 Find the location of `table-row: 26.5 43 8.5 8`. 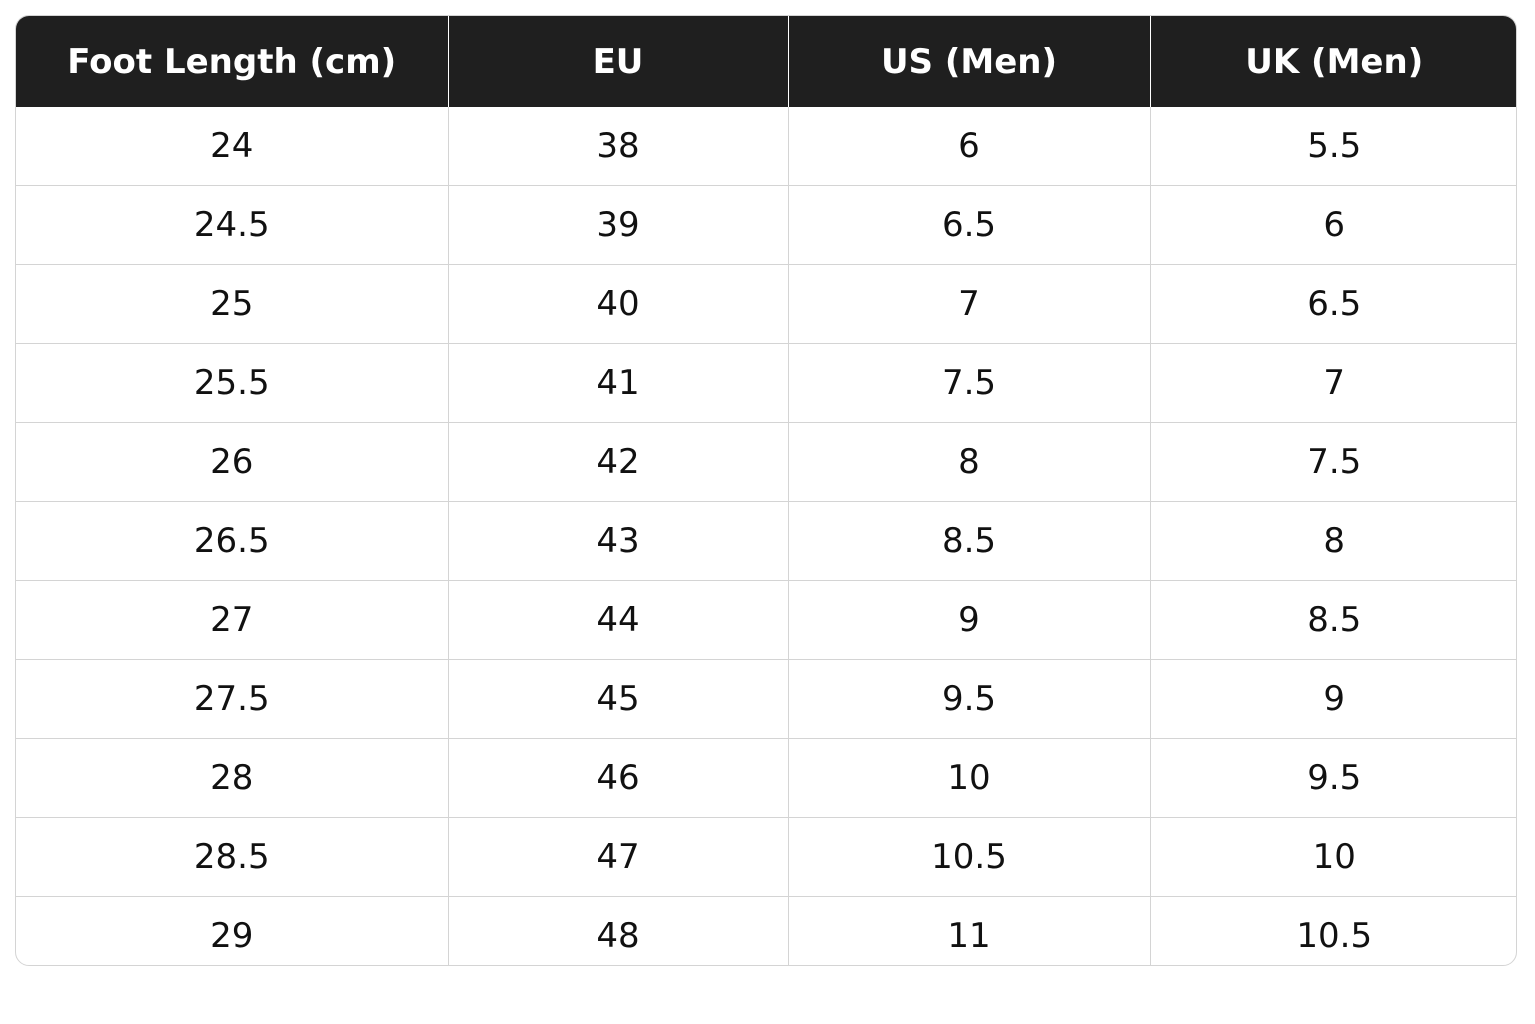

table-row: 26.5 43 8.5 8 is located at coordinates (766, 541).